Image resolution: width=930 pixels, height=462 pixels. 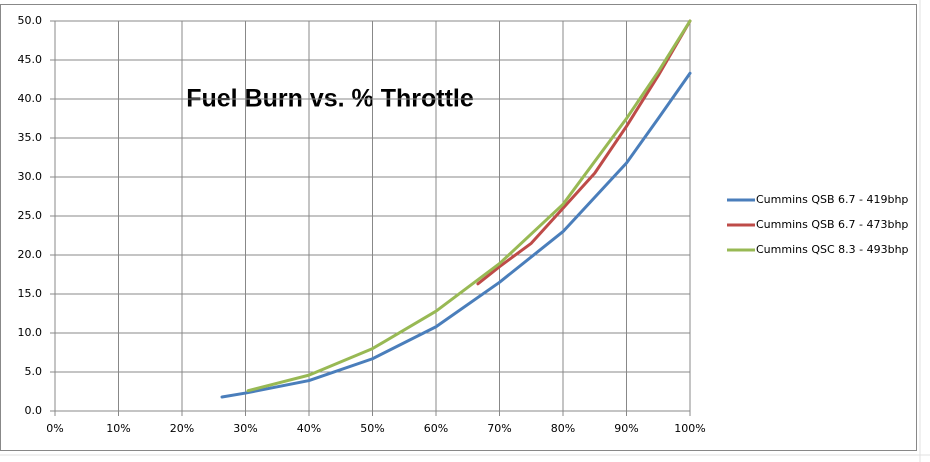 I want to click on x-tick-label: 70%, so click(x=499, y=428).